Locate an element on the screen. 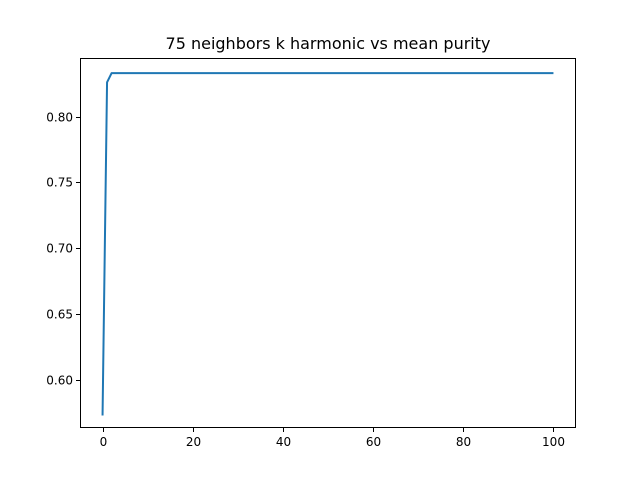 The width and height of the screenshot is (640, 480). y-axis: 0.60 0.65 0.70 0.75 0.80 is located at coordinates (63, 249).